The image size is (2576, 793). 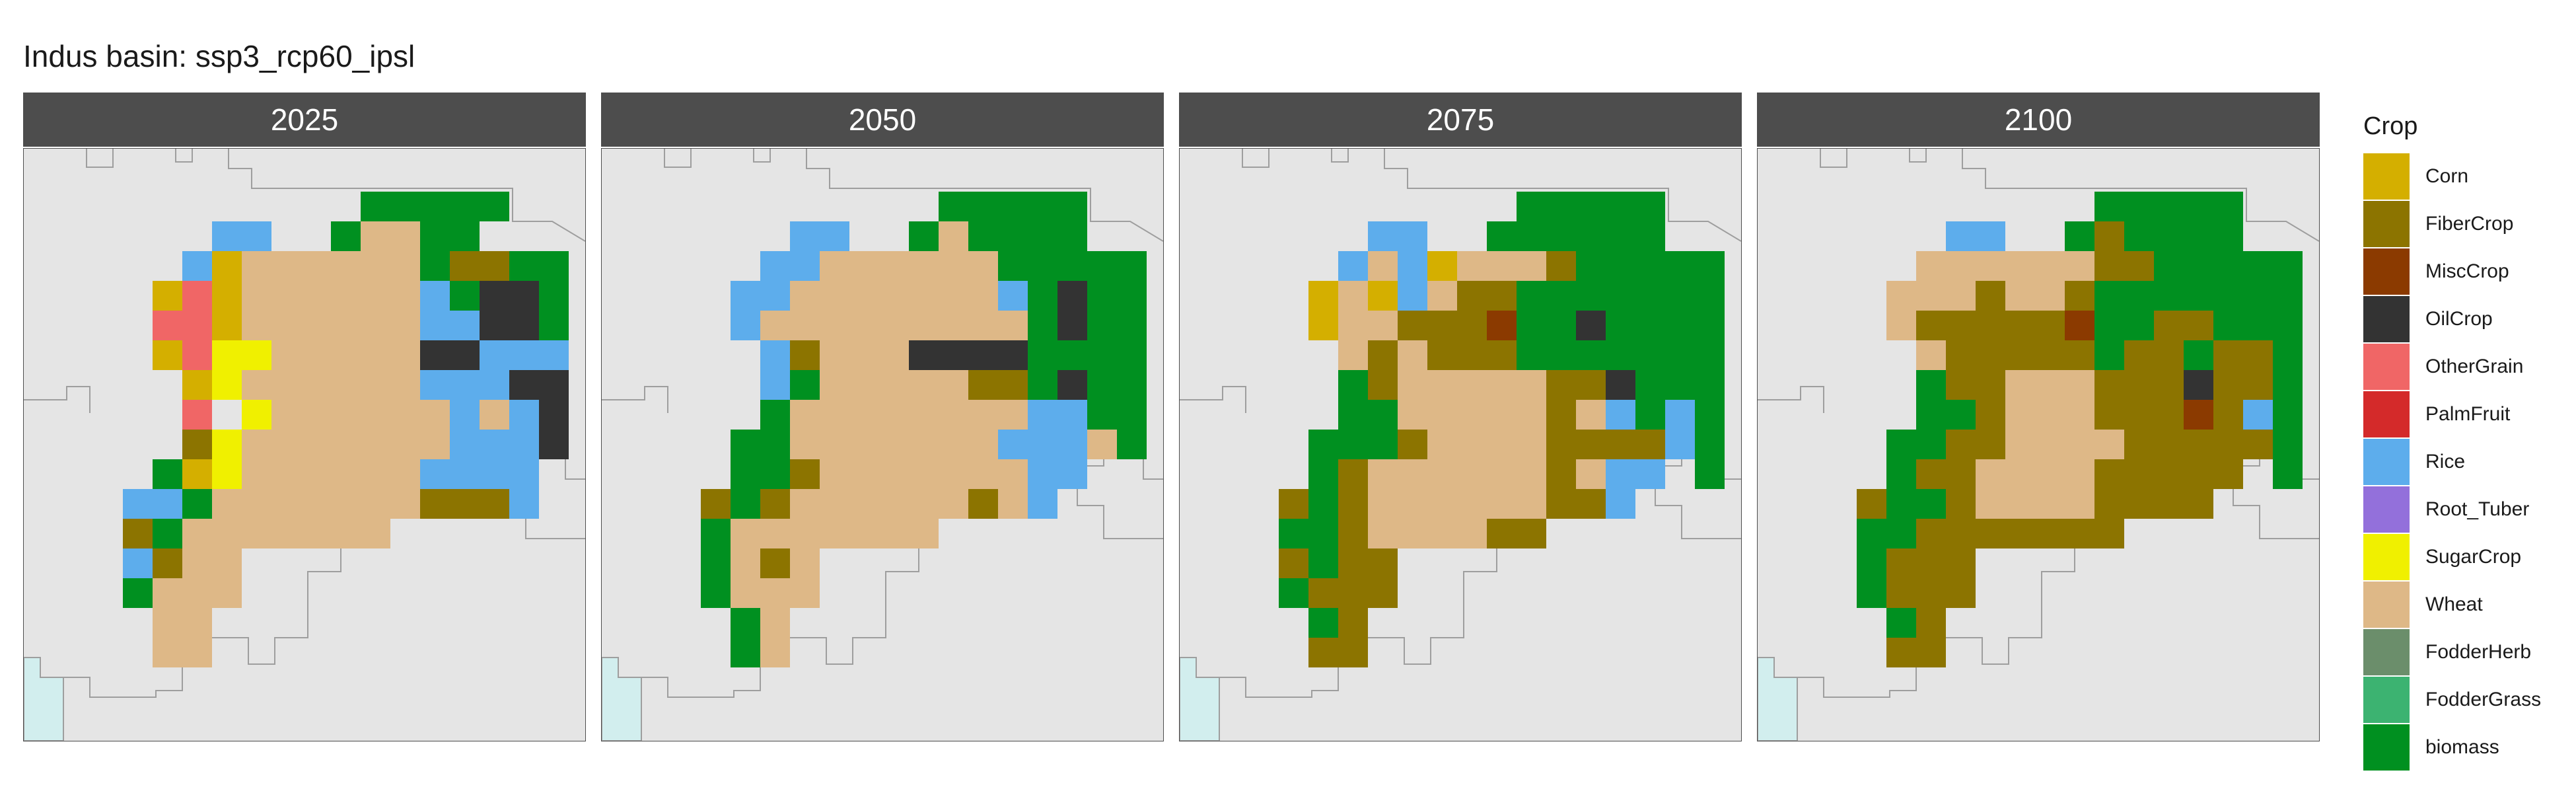 What do you see at coordinates (2462, 652) in the screenshot?
I see `legend-item-fodderherb: FodderHerb` at bounding box center [2462, 652].